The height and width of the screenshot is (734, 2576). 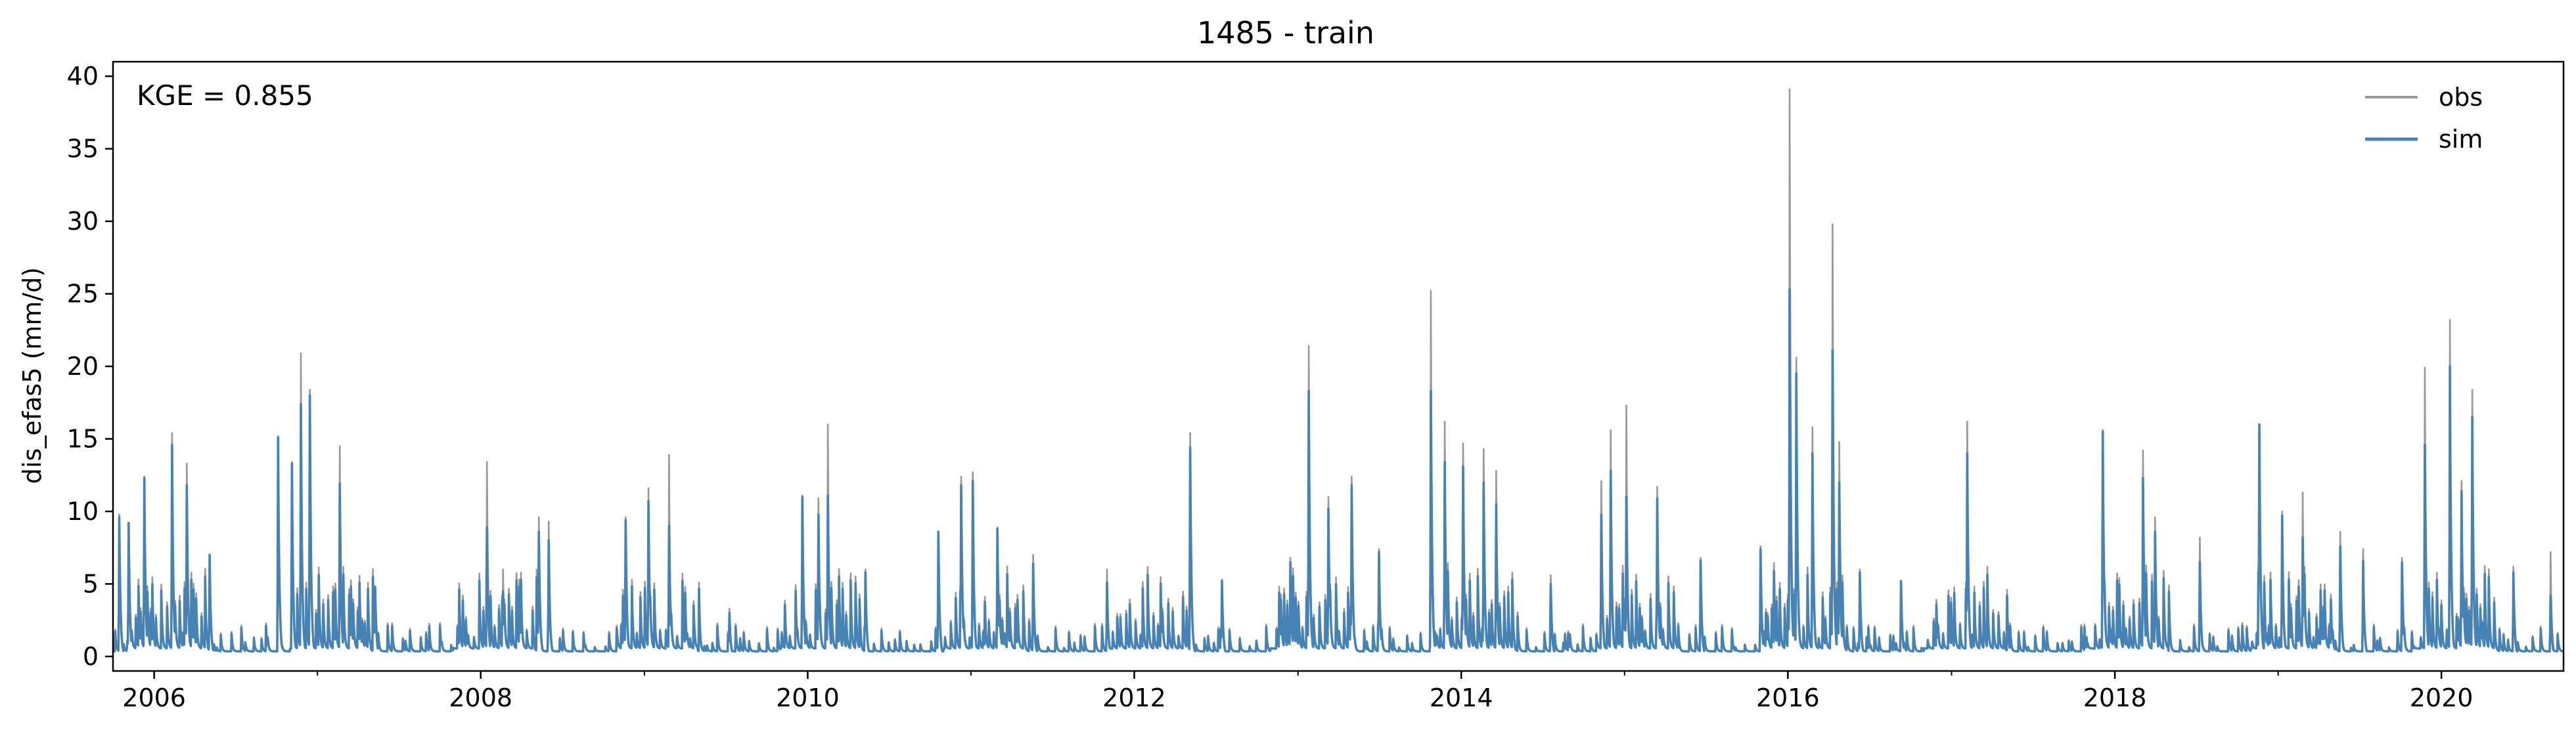 What do you see at coordinates (2115, 697) in the screenshot?
I see `x-tick-label: 2018` at bounding box center [2115, 697].